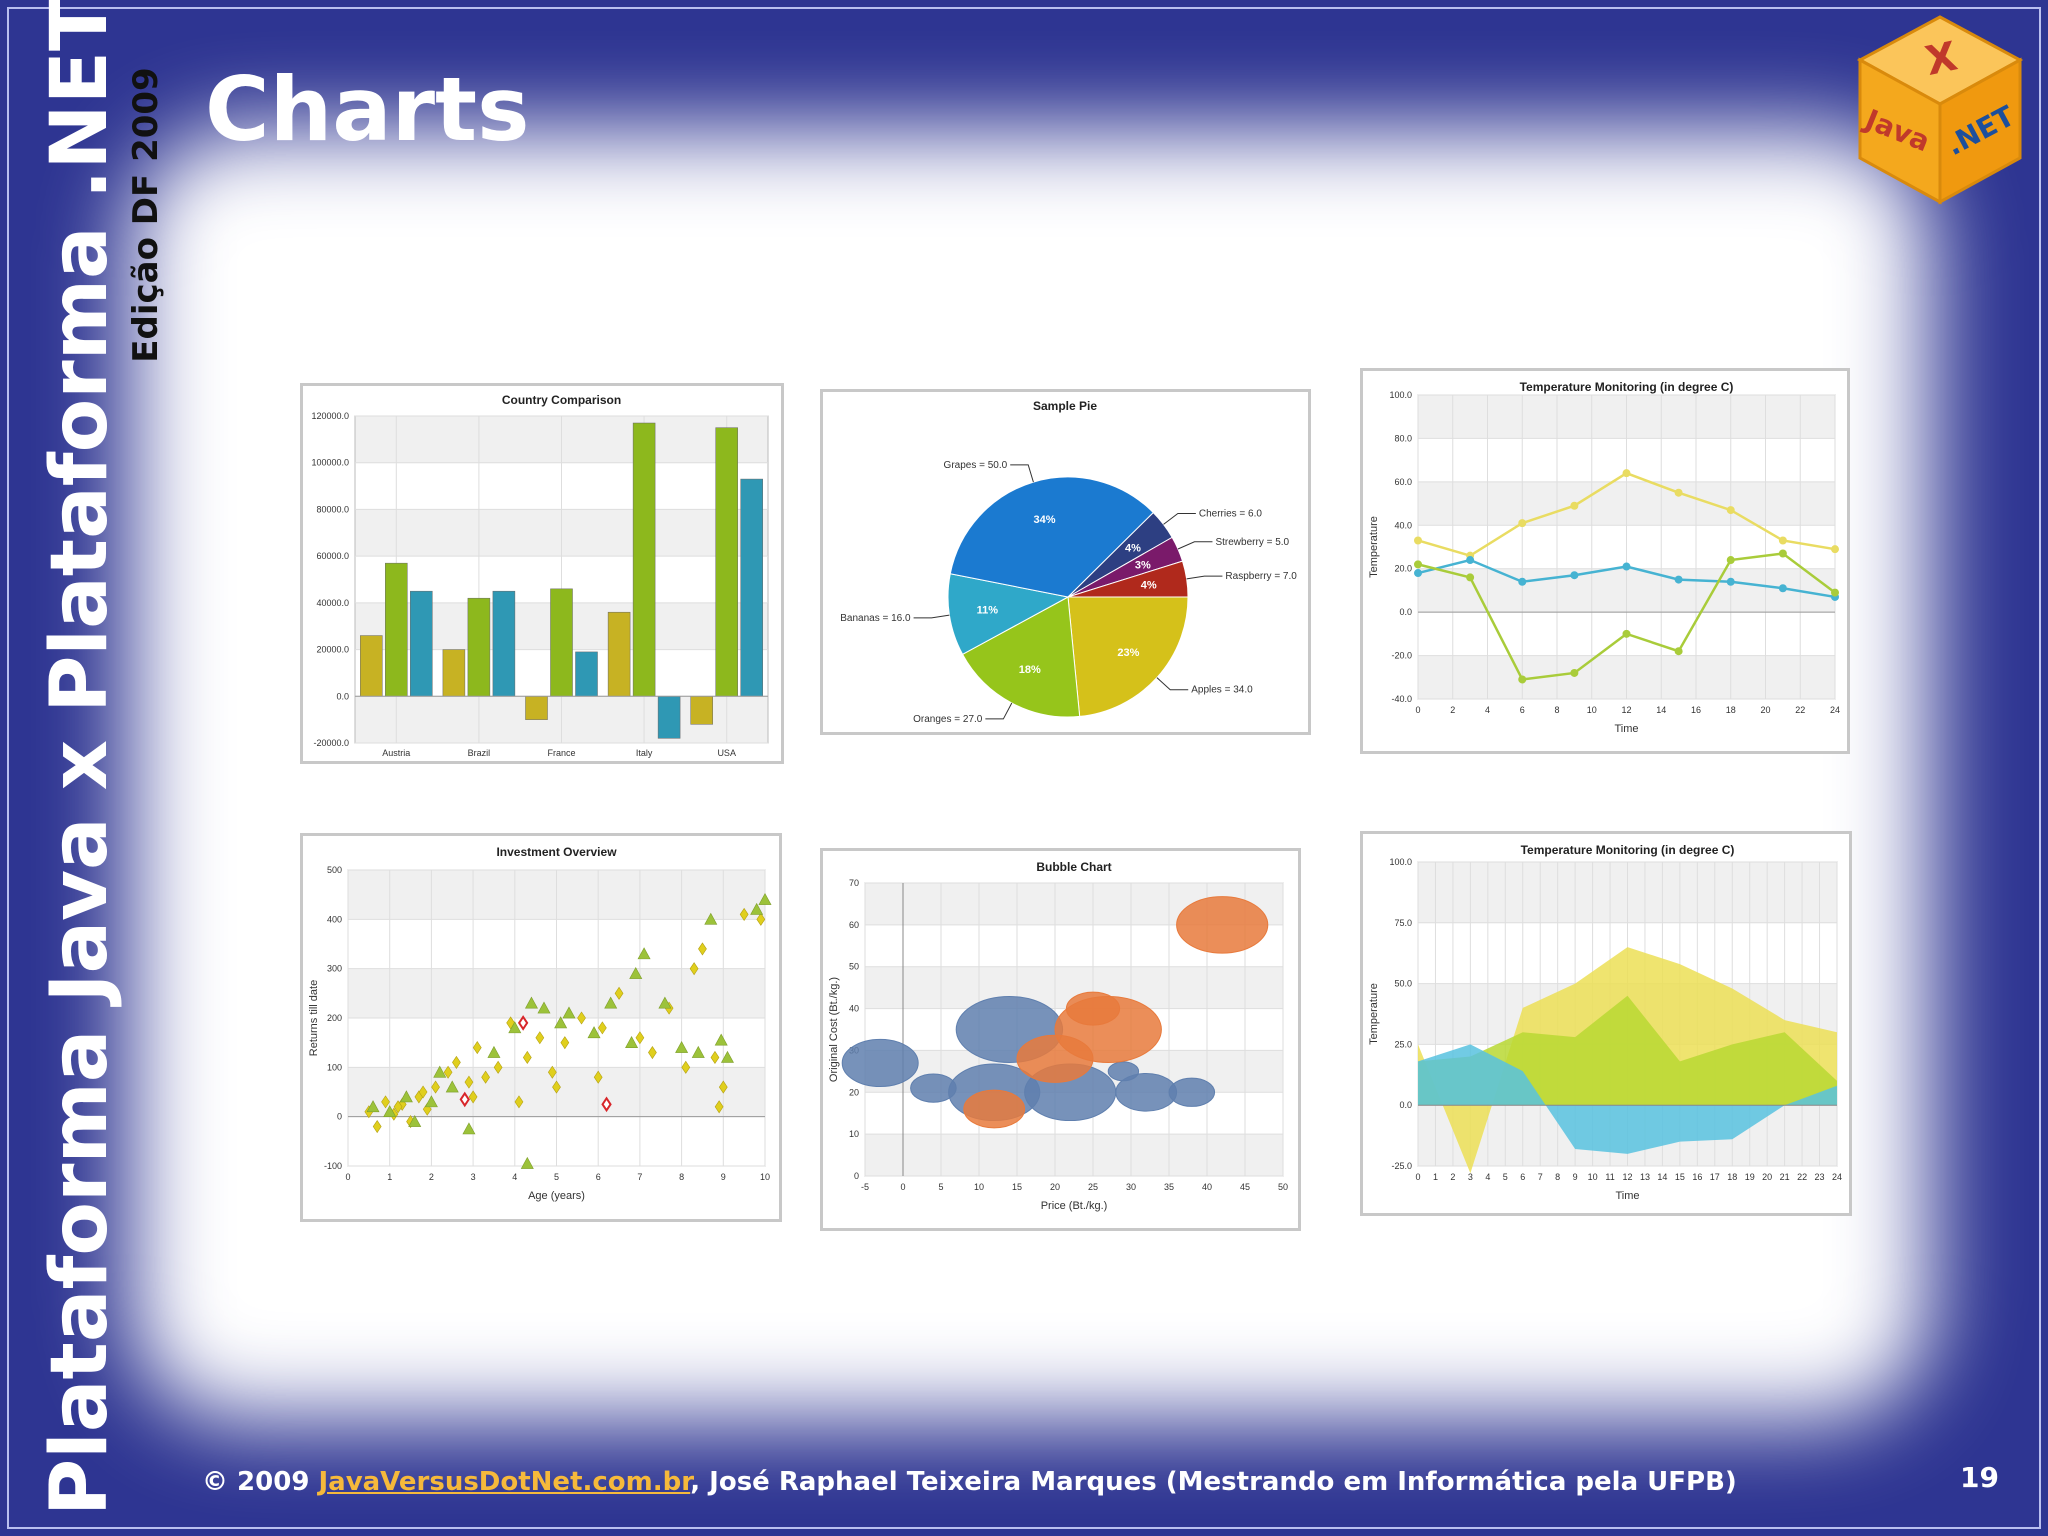 The width and height of the screenshot is (2048, 1536). Describe the element at coordinates (332, 556) in the screenshot. I see `y-tick-label: 60000.0` at that location.